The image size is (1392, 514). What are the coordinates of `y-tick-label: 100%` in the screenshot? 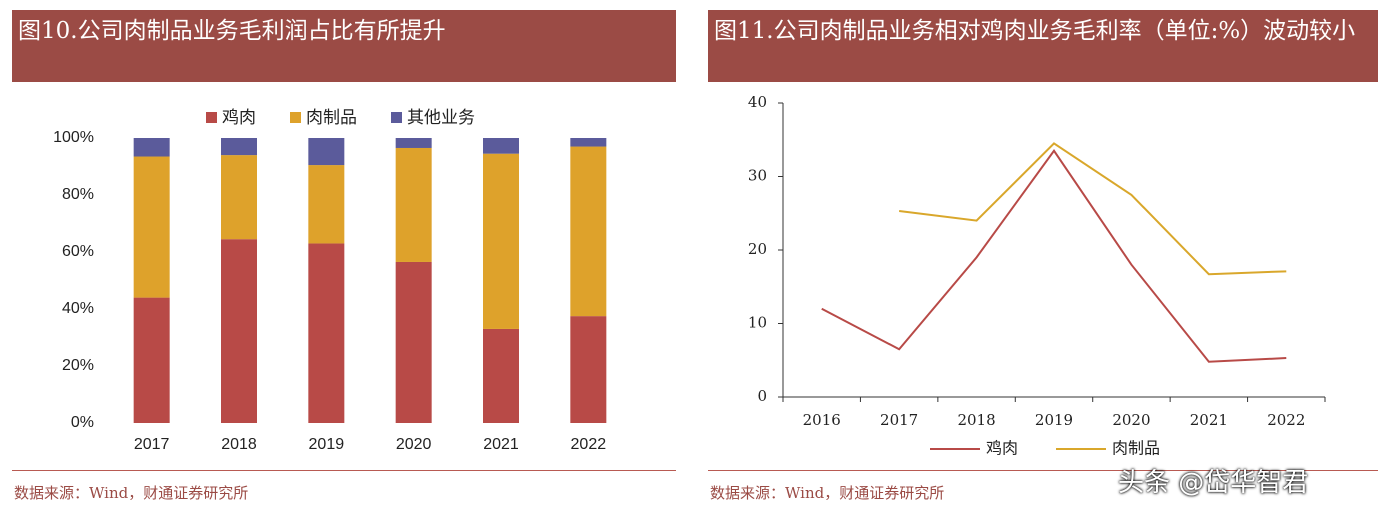 It's located at (73, 137).